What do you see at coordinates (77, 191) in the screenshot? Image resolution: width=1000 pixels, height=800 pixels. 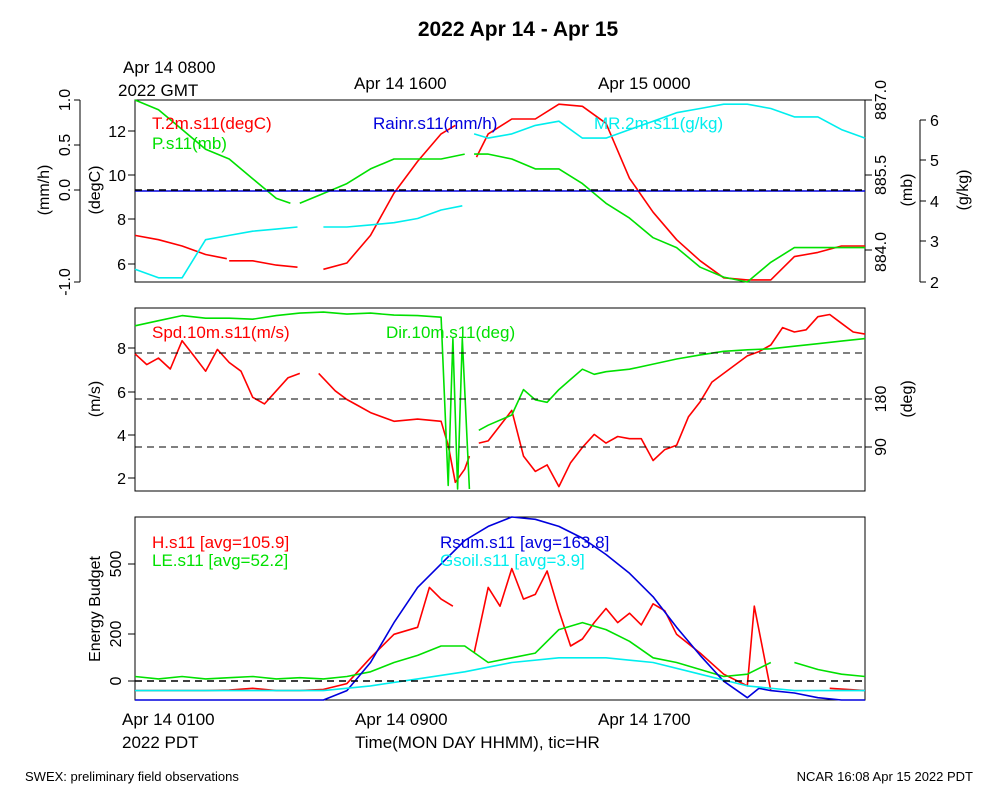 I see `rain-axis-ticks` at bounding box center [77, 191].